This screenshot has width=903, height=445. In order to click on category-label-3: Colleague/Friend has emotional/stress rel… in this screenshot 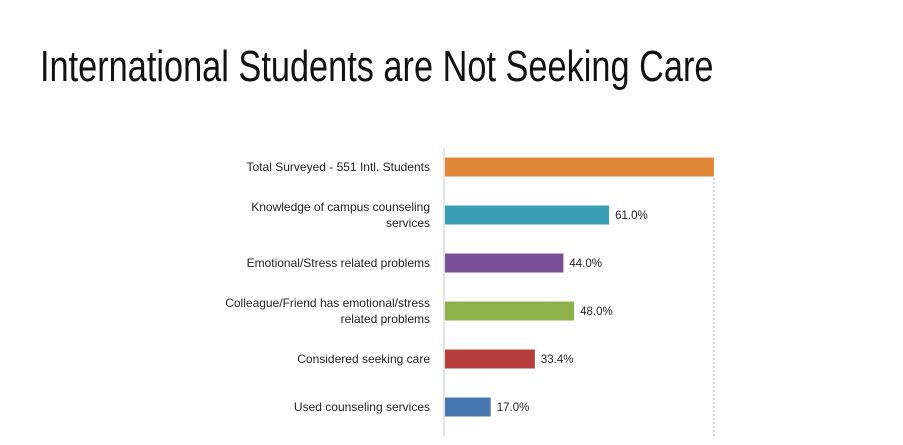, I will do `click(327, 311)`.